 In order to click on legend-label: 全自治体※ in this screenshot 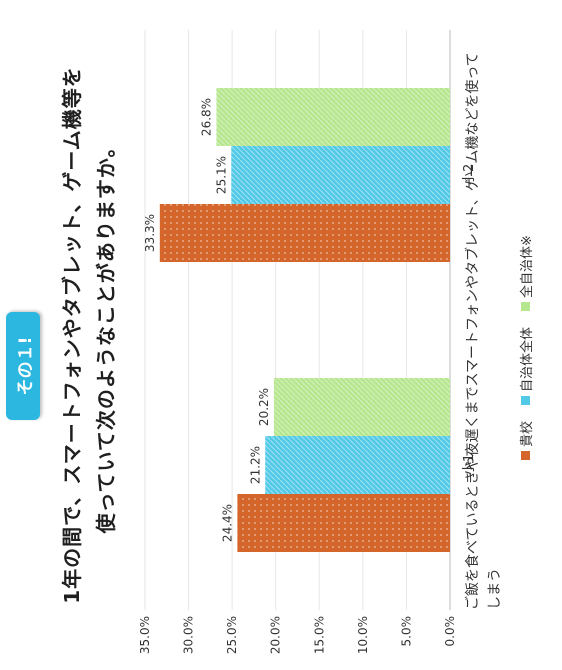, I will do `click(527, 266)`.